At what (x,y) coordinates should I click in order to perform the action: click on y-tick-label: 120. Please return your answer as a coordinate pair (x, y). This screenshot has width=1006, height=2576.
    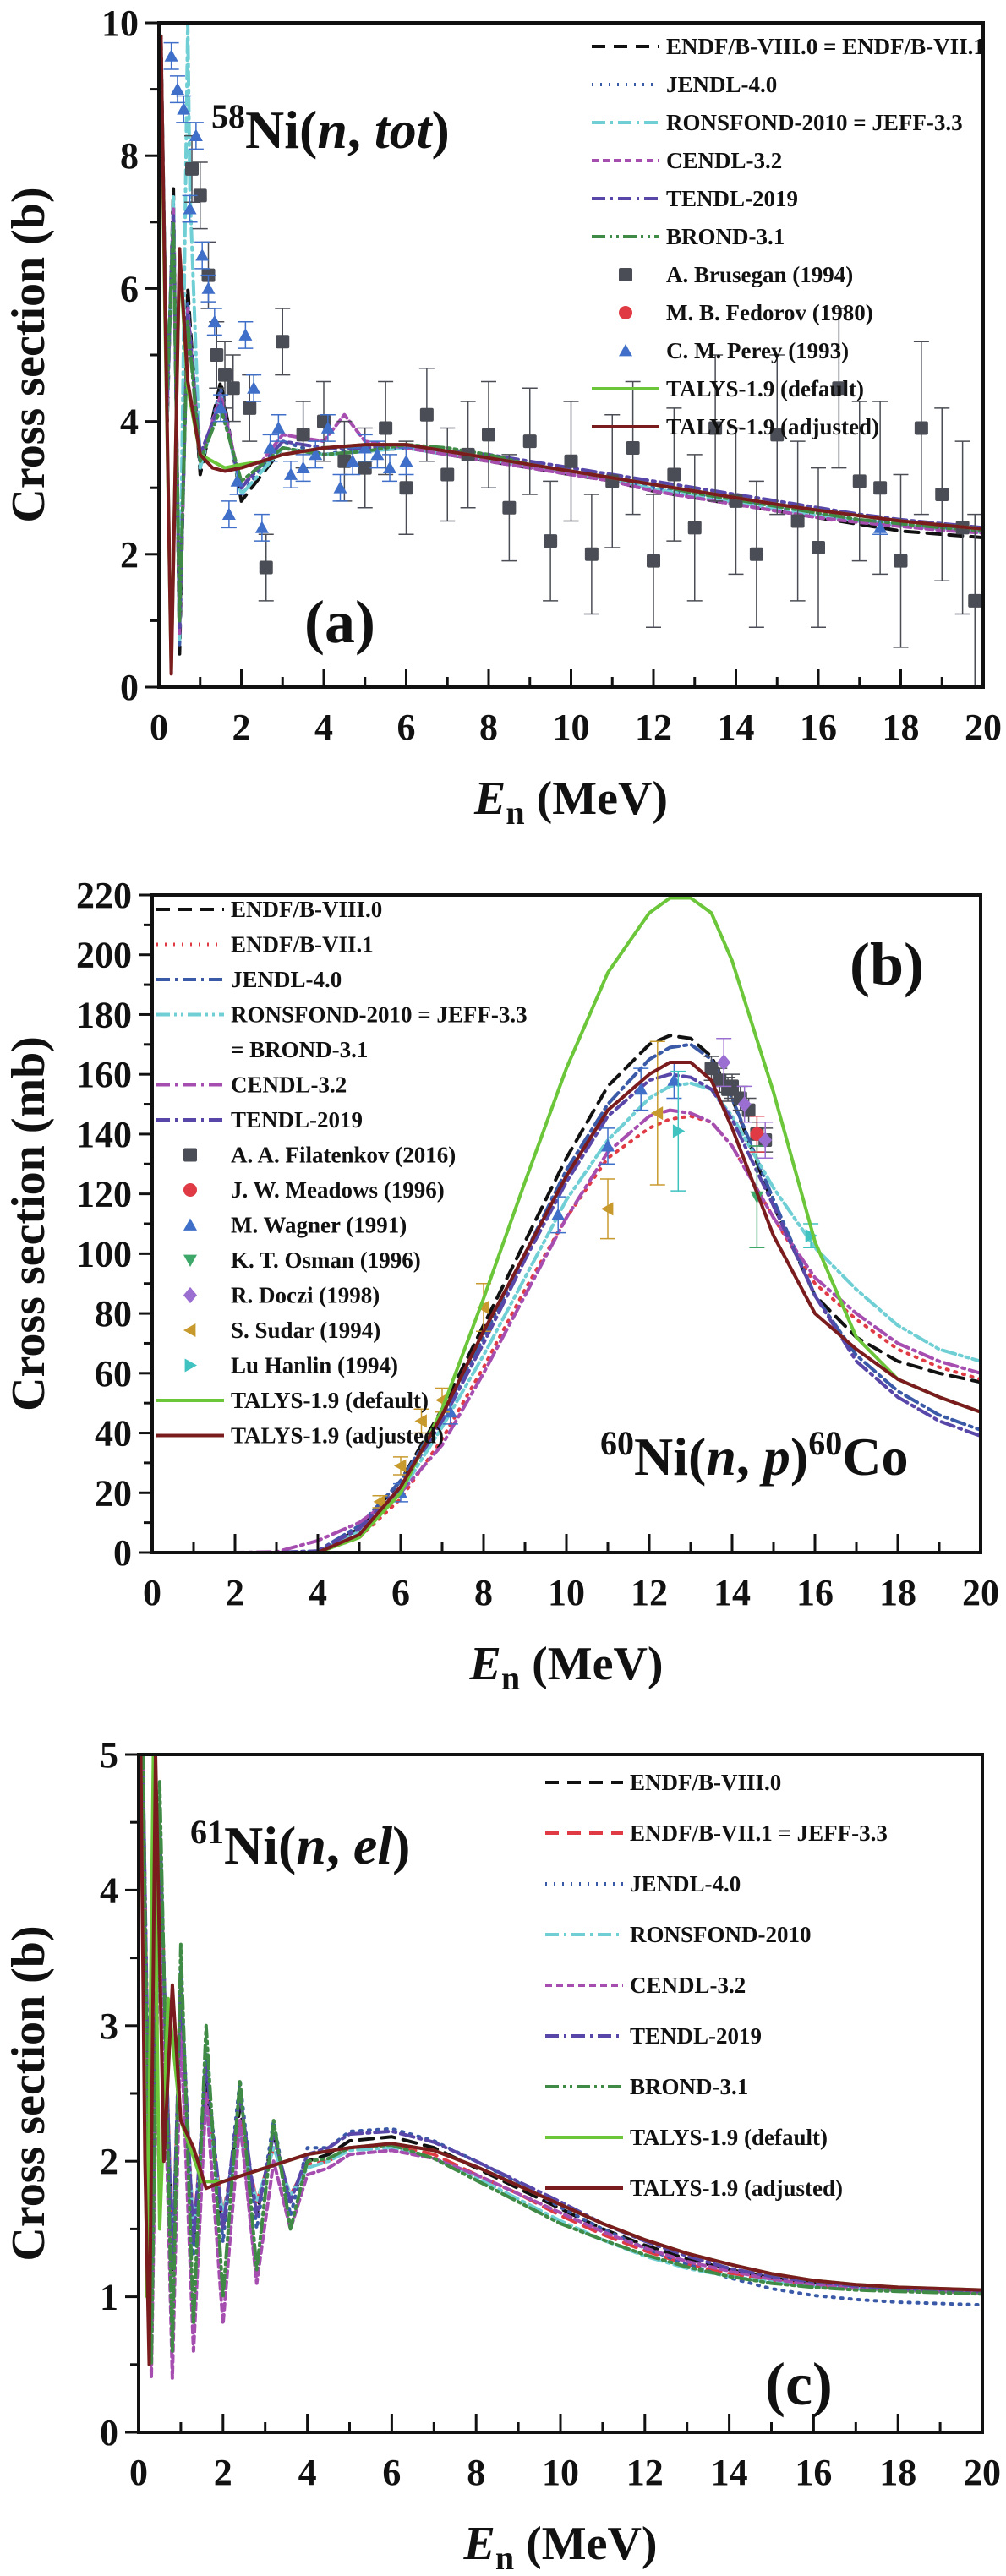
    Looking at the image, I should click on (104, 1194).